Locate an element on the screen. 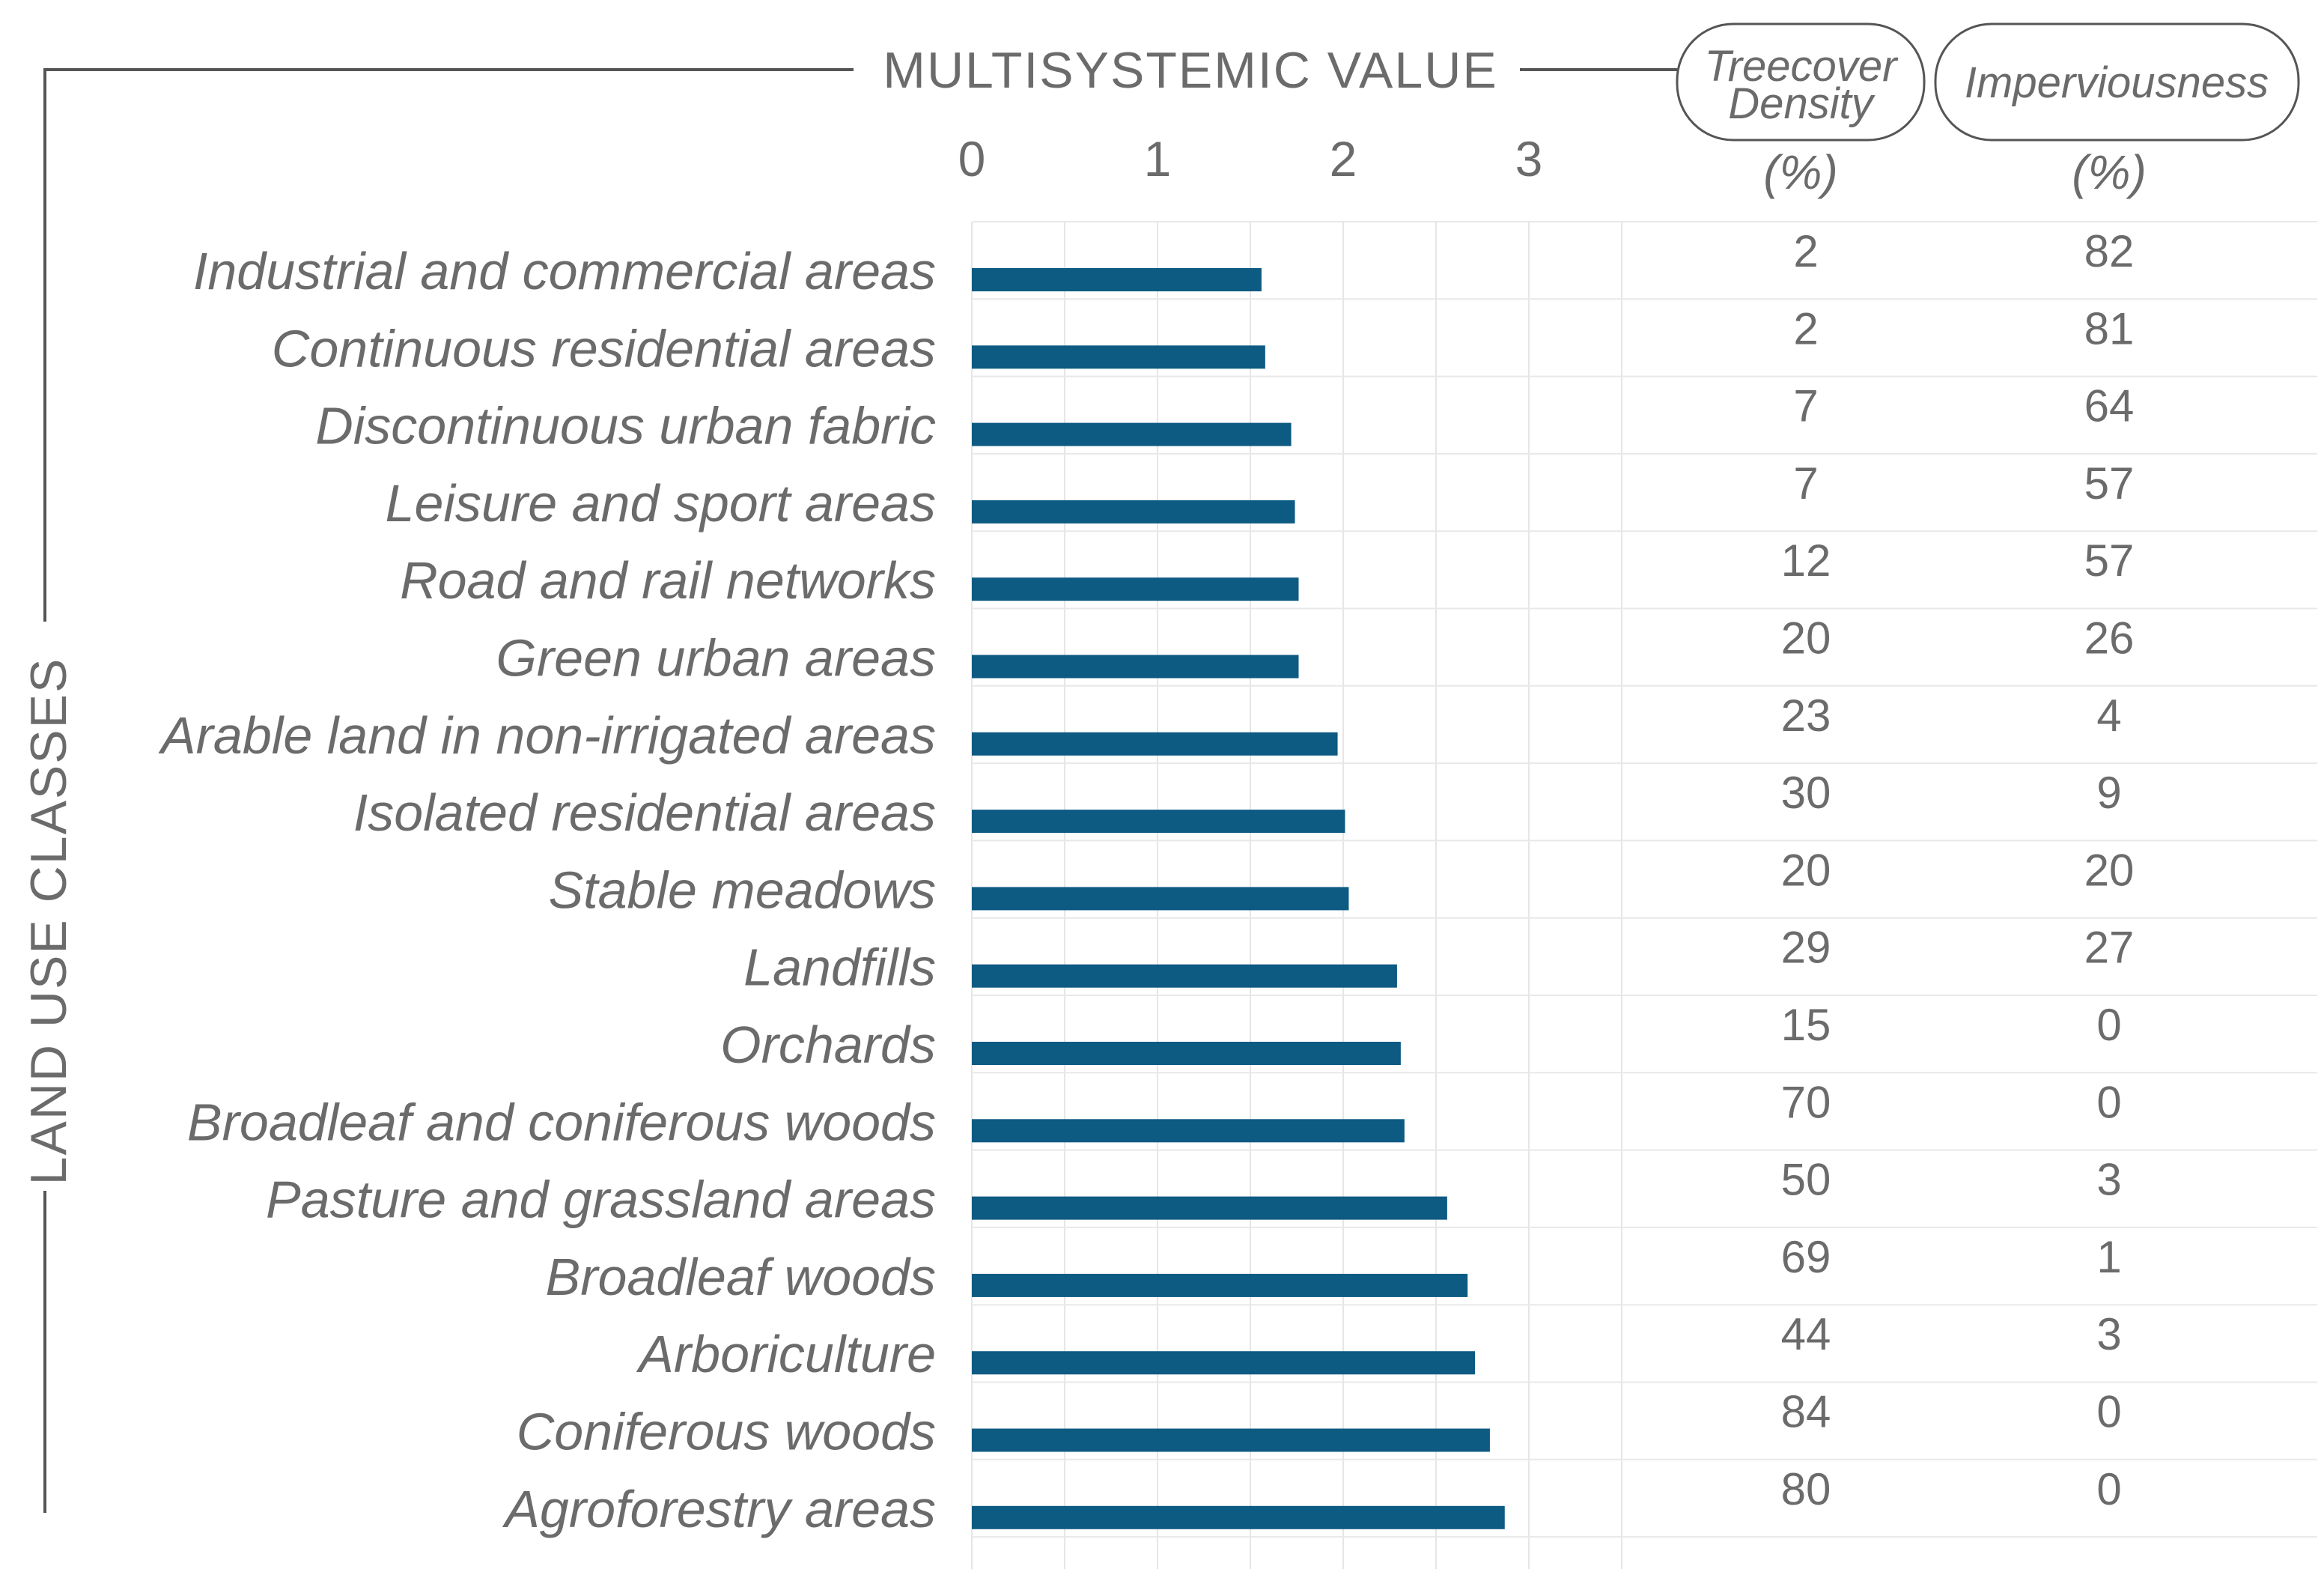  imperviousness-header-pill is located at coordinates (2117, 82).